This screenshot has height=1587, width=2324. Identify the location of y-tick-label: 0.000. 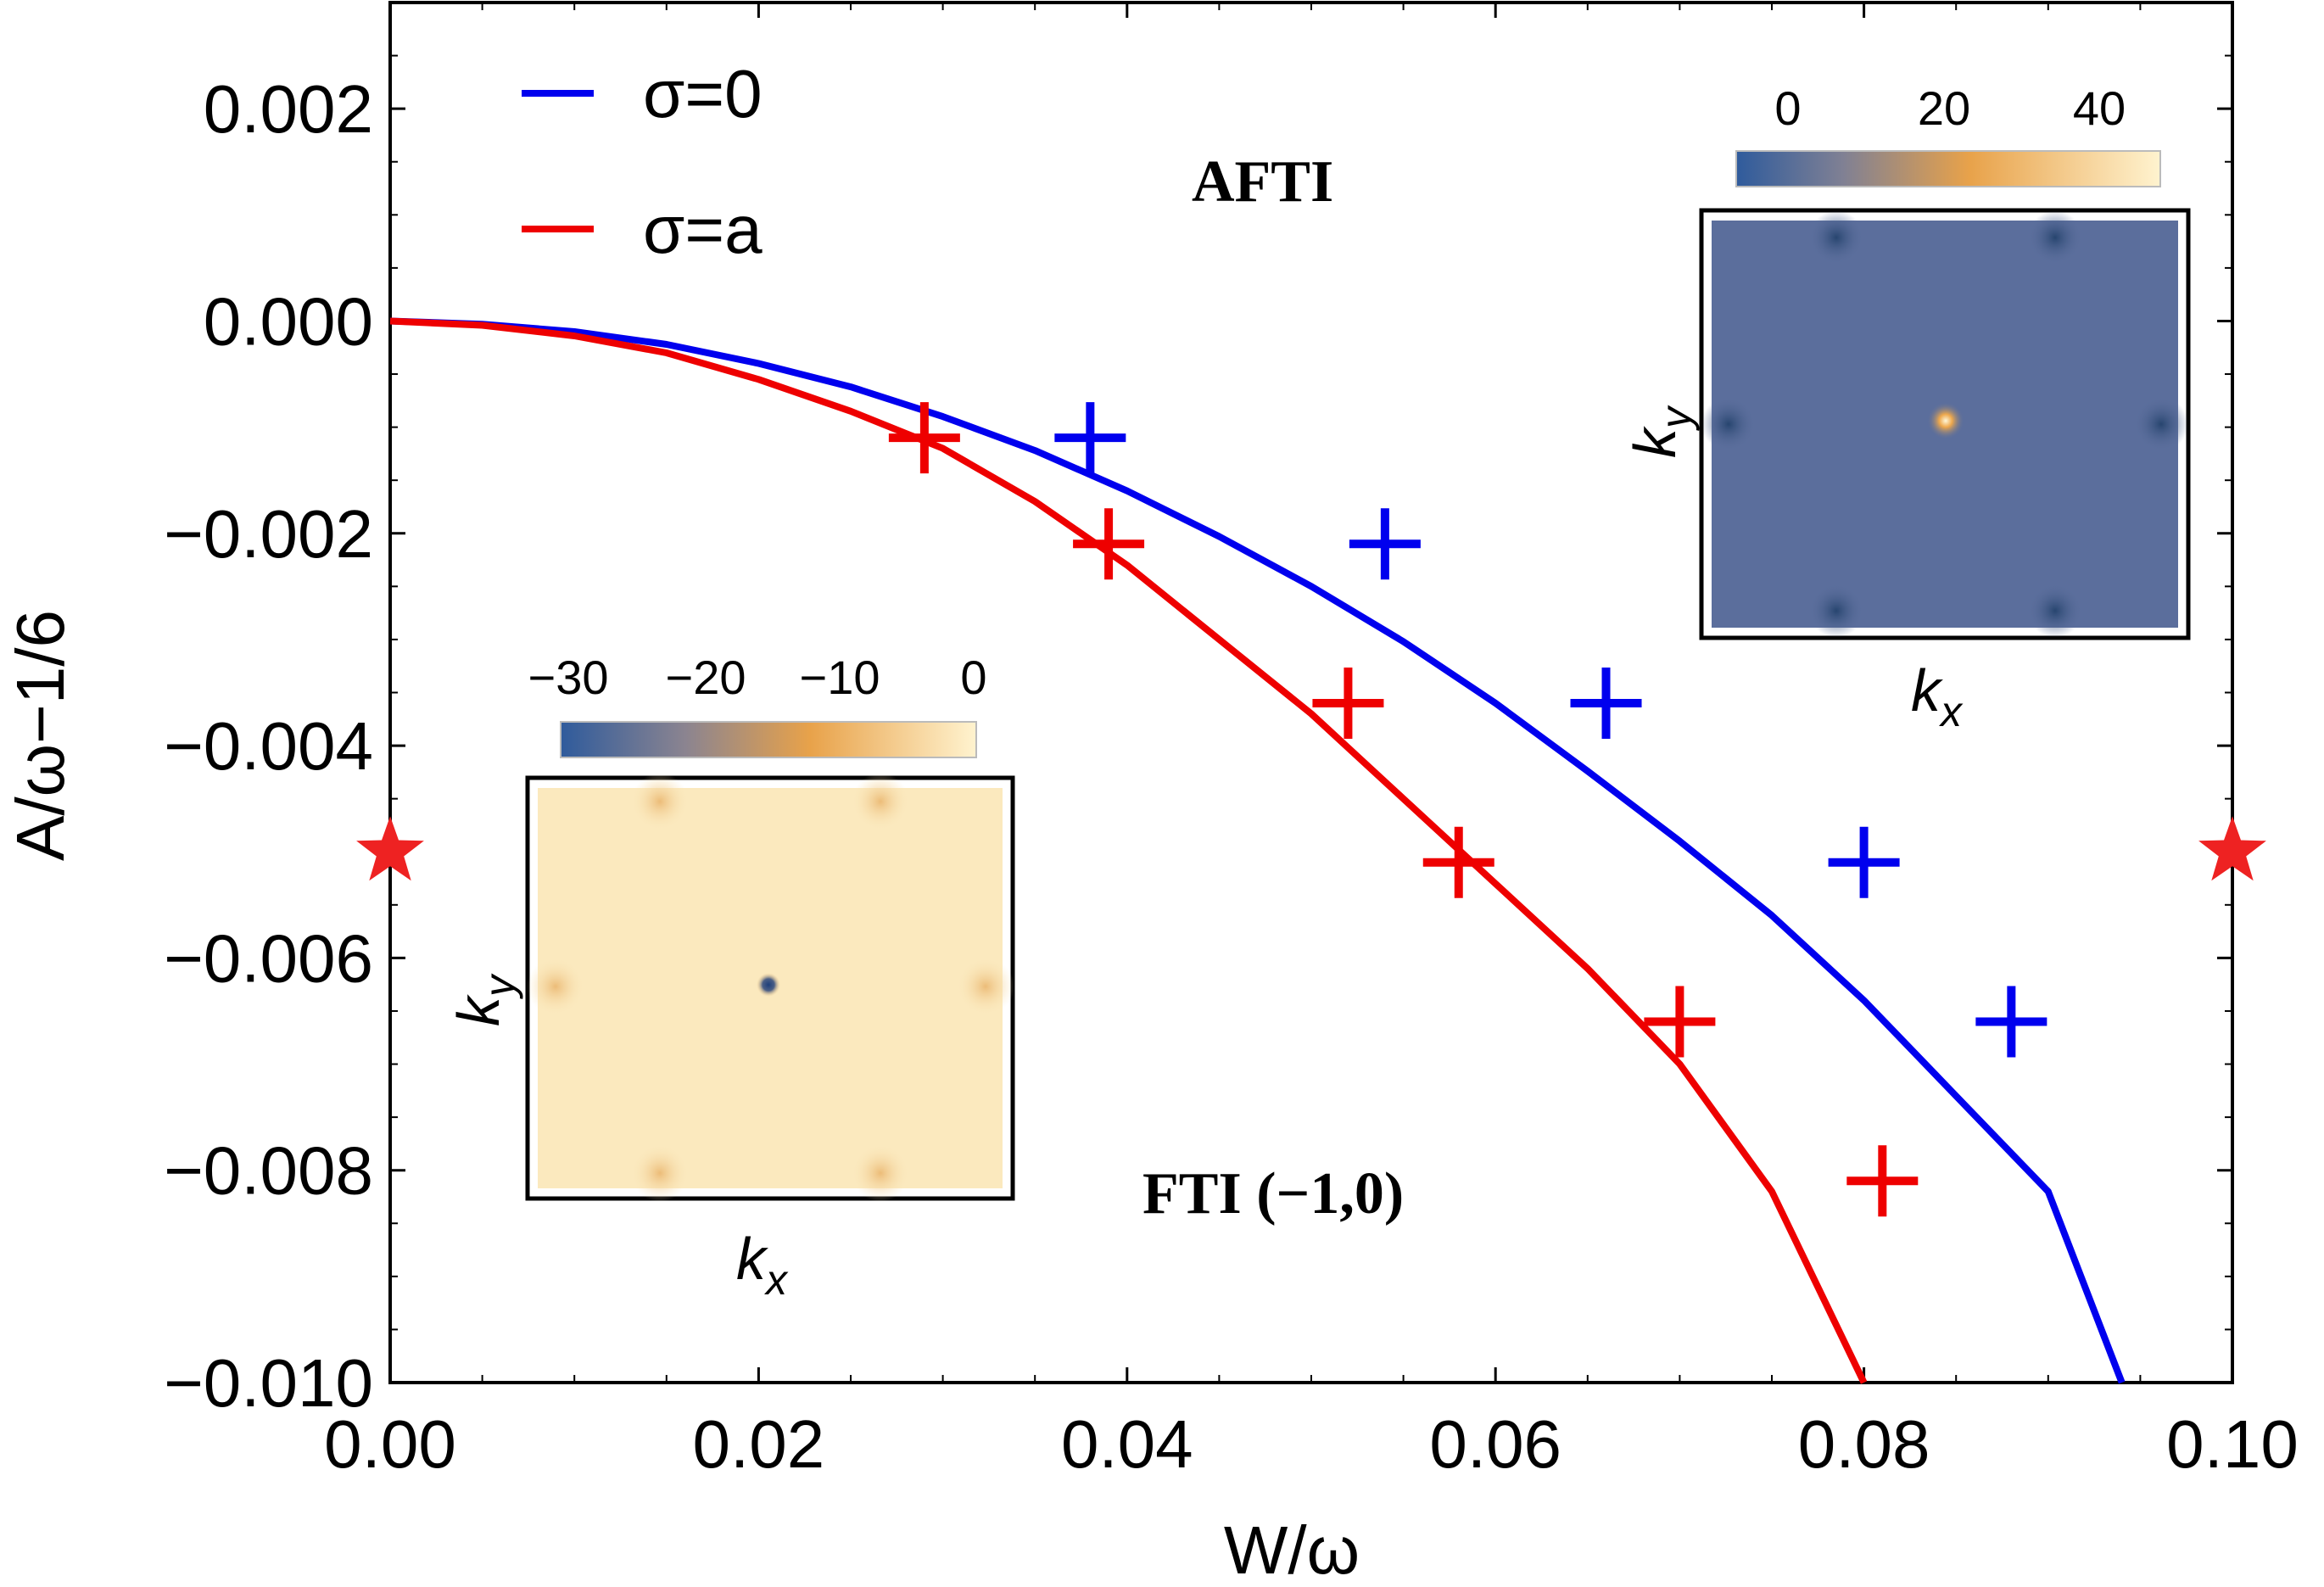
(288, 321).